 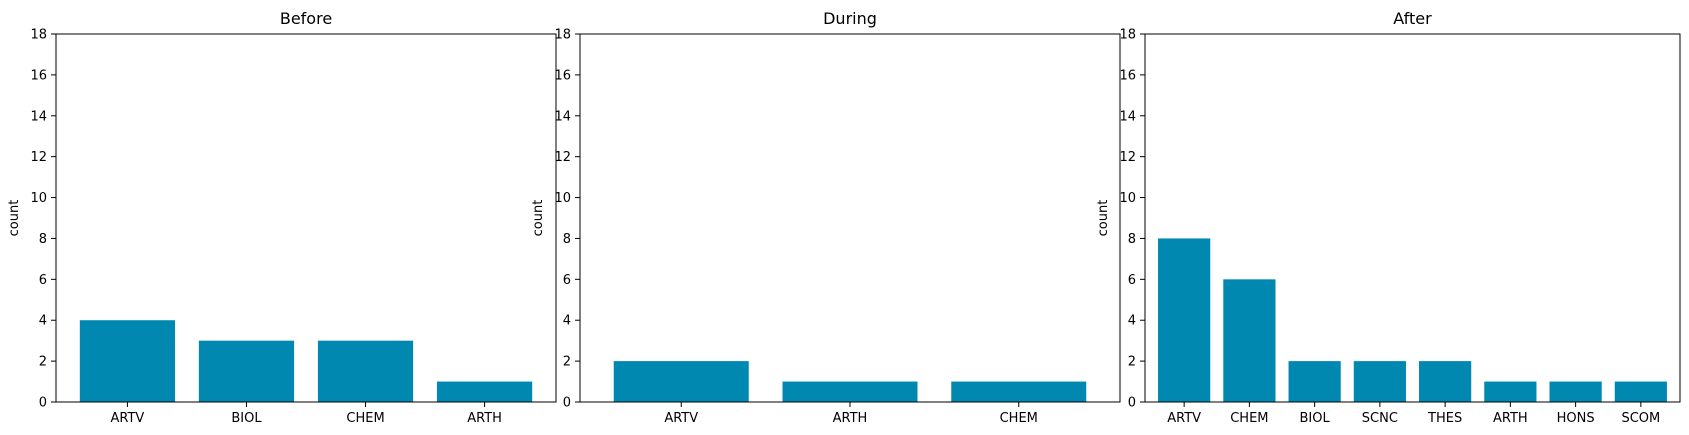 What do you see at coordinates (1445, 381) in the screenshot?
I see `bar-thes` at bounding box center [1445, 381].